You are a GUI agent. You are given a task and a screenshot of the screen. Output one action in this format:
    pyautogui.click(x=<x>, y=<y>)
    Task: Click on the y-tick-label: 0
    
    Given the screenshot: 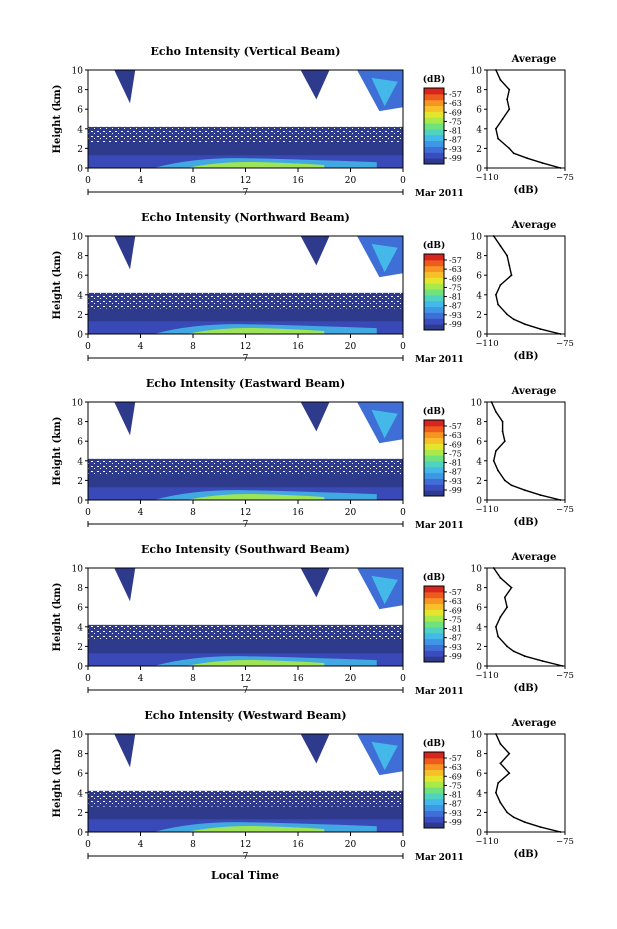 What is the action you would take?
    pyautogui.click(x=80, y=502)
    